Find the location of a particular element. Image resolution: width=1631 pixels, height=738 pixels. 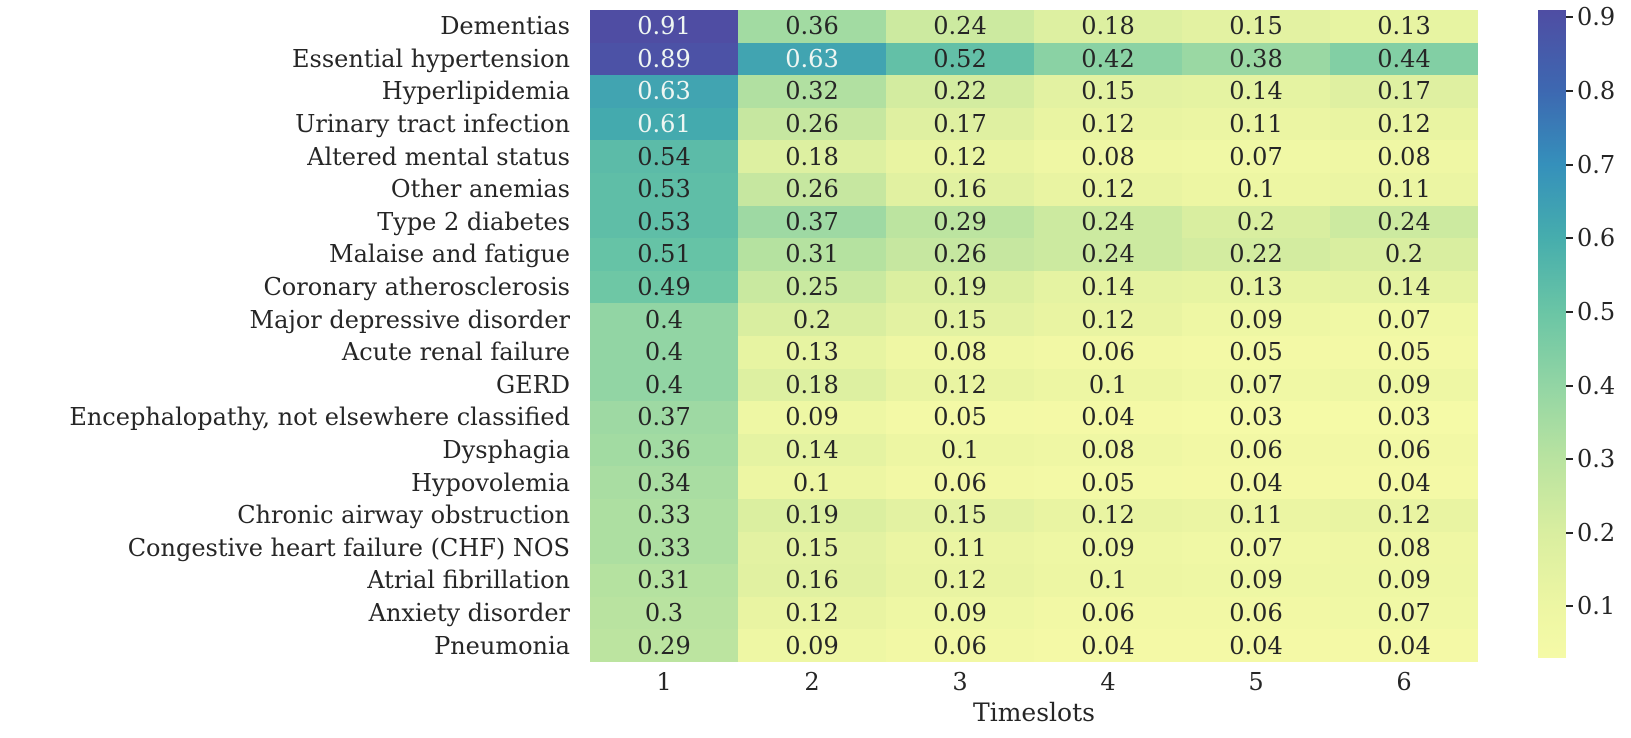

y-axis-label: Essential hypertension is located at coordinates (430, 58).